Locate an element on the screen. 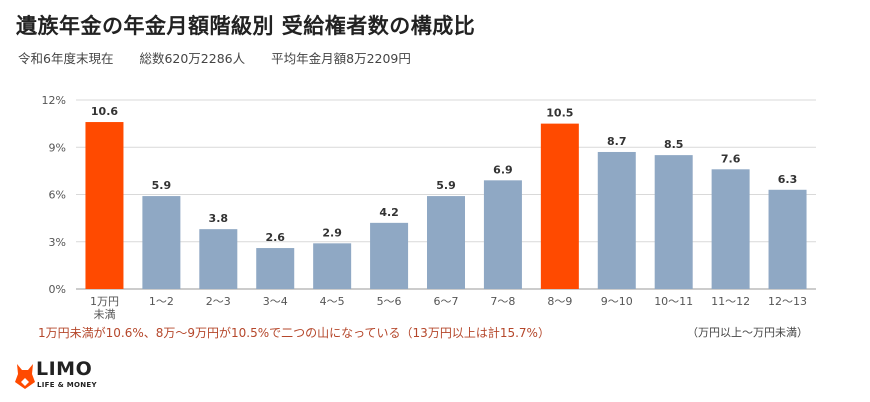  data-label: 6.9 is located at coordinates (503, 169).